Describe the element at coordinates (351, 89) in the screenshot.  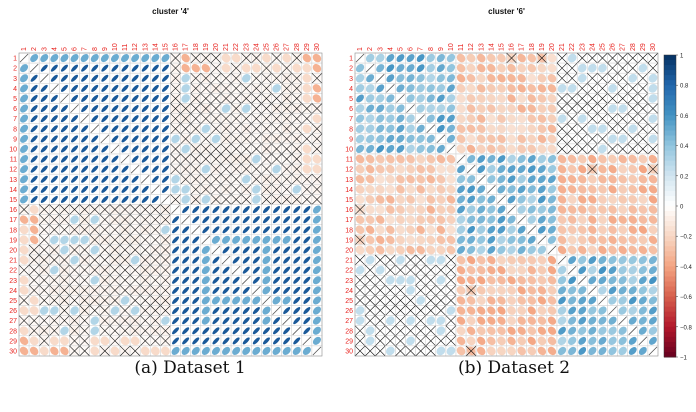
I see `row-label: 4` at that location.